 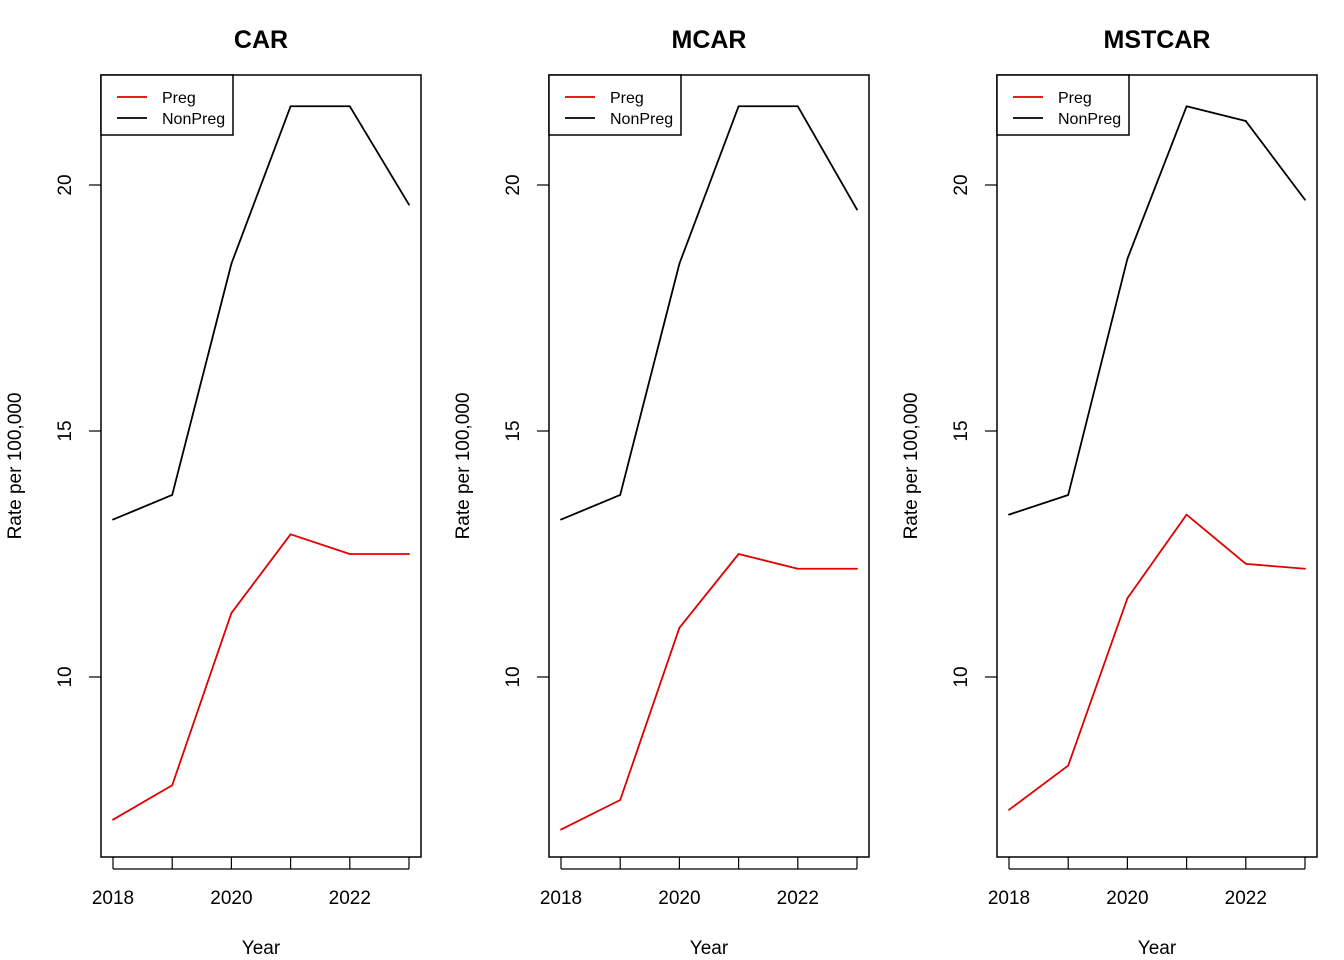 I want to click on chart-title: CAR, so click(x=261, y=40).